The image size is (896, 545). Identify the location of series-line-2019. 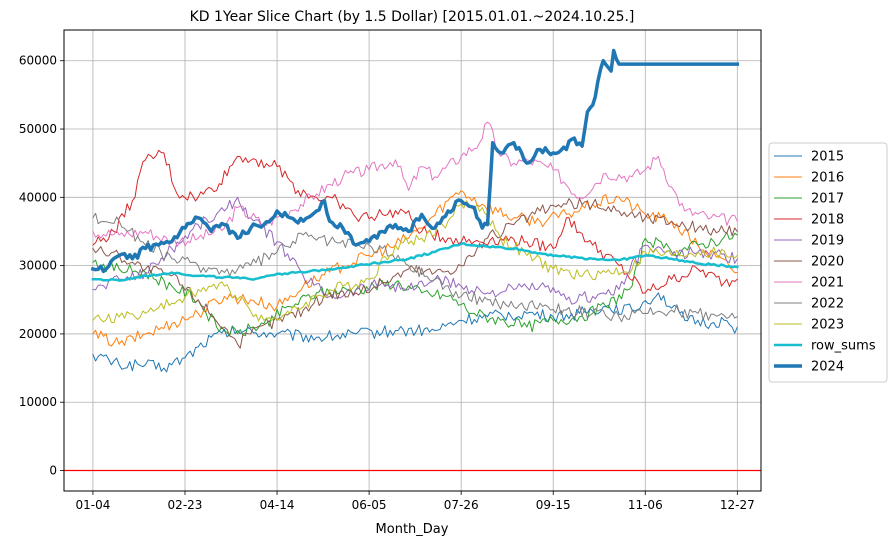
(415, 250).